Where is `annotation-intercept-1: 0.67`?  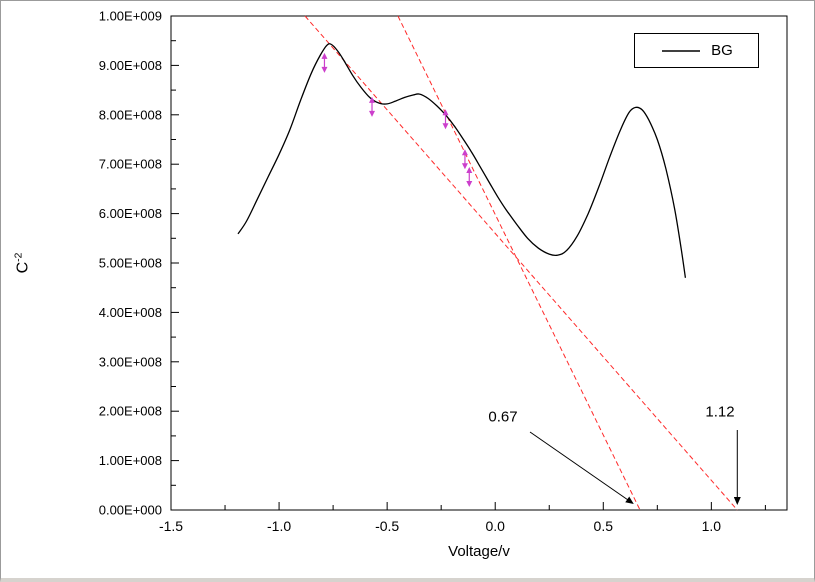
annotation-intercept-1: 0.67 is located at coordinates (503, 417).